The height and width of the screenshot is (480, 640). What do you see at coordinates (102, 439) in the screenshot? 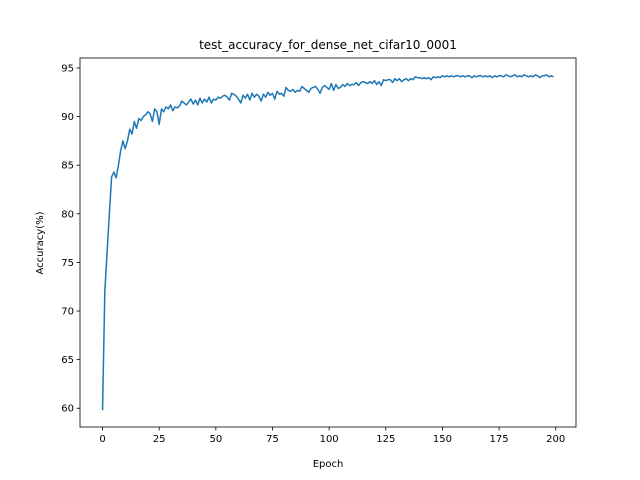
I see `x-tick-label: 0` at bounding box center [102, 439].